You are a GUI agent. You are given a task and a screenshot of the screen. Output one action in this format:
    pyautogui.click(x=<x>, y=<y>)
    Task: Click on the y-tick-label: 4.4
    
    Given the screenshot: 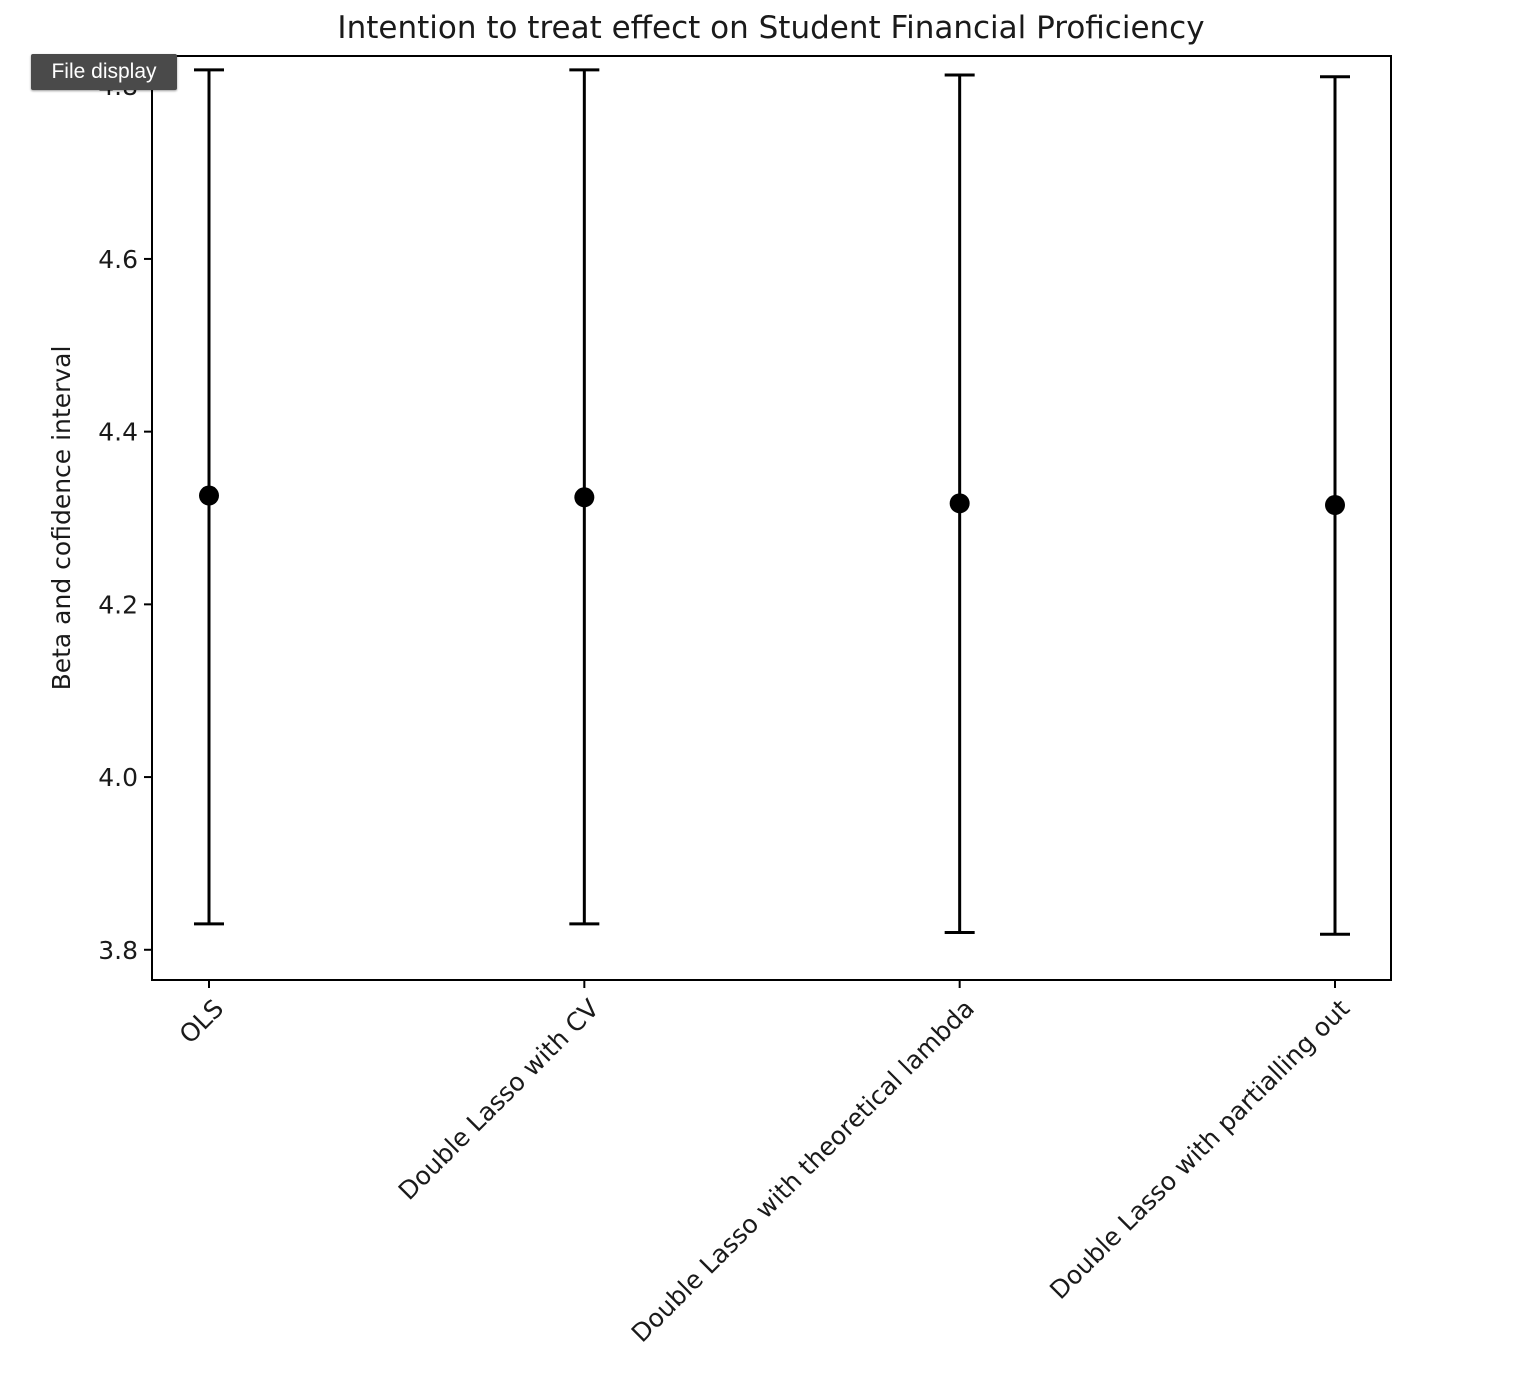 What is the action you would take?
    pyautogui.click(x=118, y=432)
    